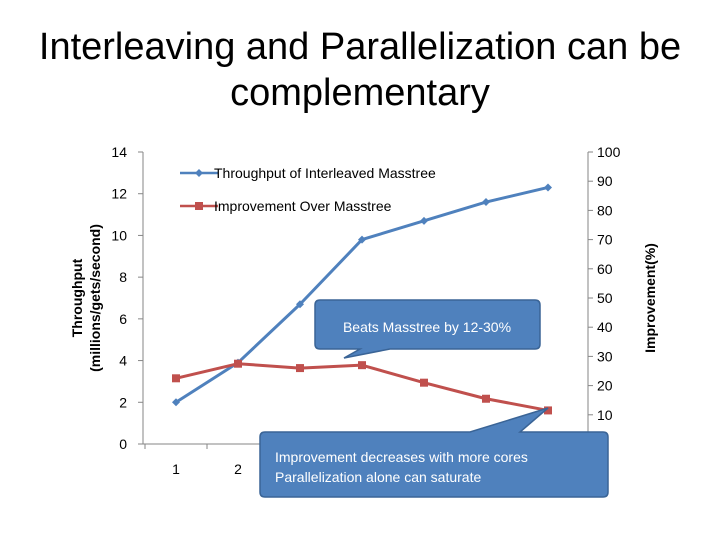  I want to click on legend-label-2: Improvement Over Masstree, so click(303, 206).